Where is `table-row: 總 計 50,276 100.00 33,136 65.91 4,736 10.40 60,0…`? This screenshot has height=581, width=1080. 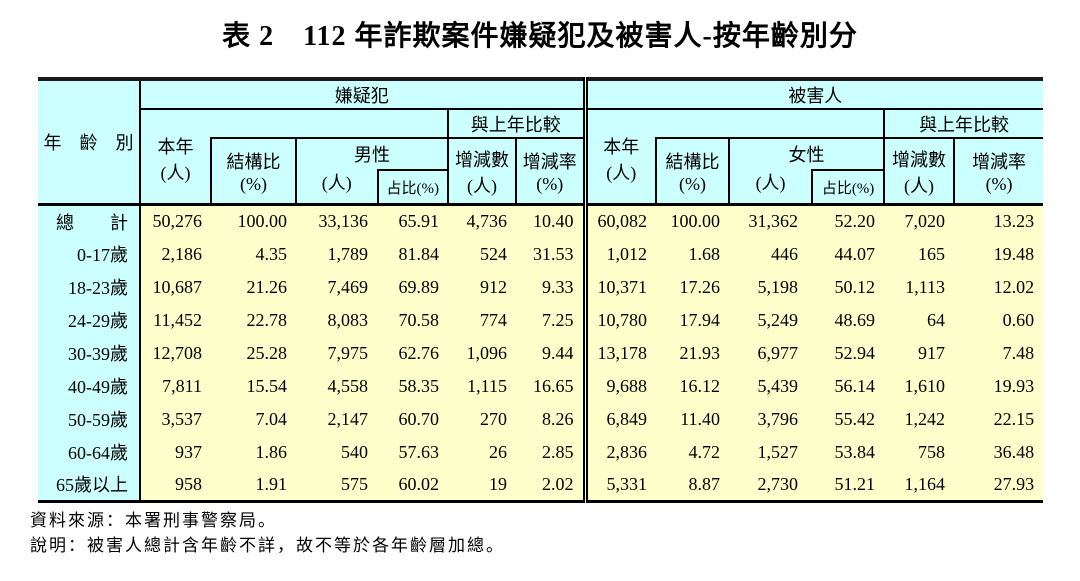 table-row: 總 計 50,276 100.00 33,136 65.91 4,736 10.40 60,0… is located at coordinates (541, 221).